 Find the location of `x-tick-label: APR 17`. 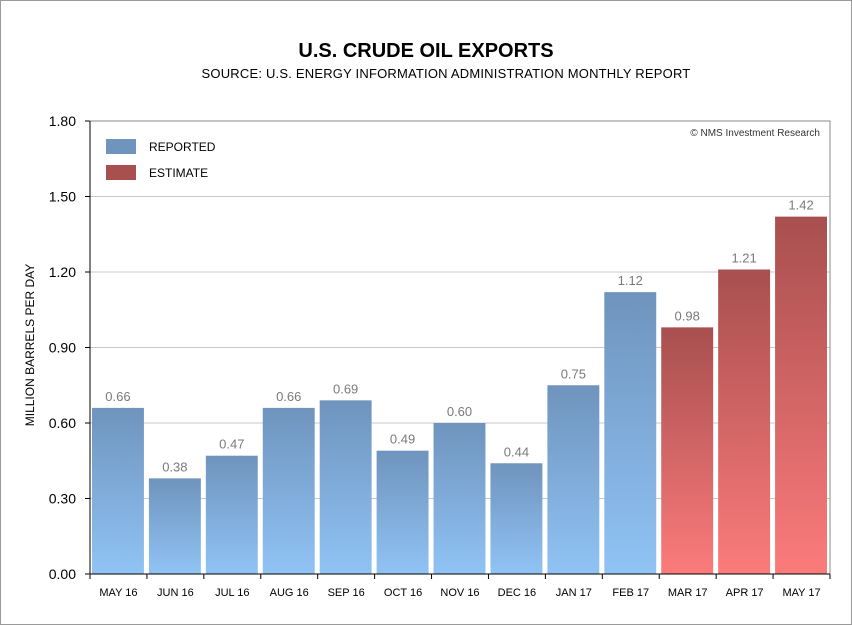

x-tick-label: APR 17 is located at coordinates (745, 593).